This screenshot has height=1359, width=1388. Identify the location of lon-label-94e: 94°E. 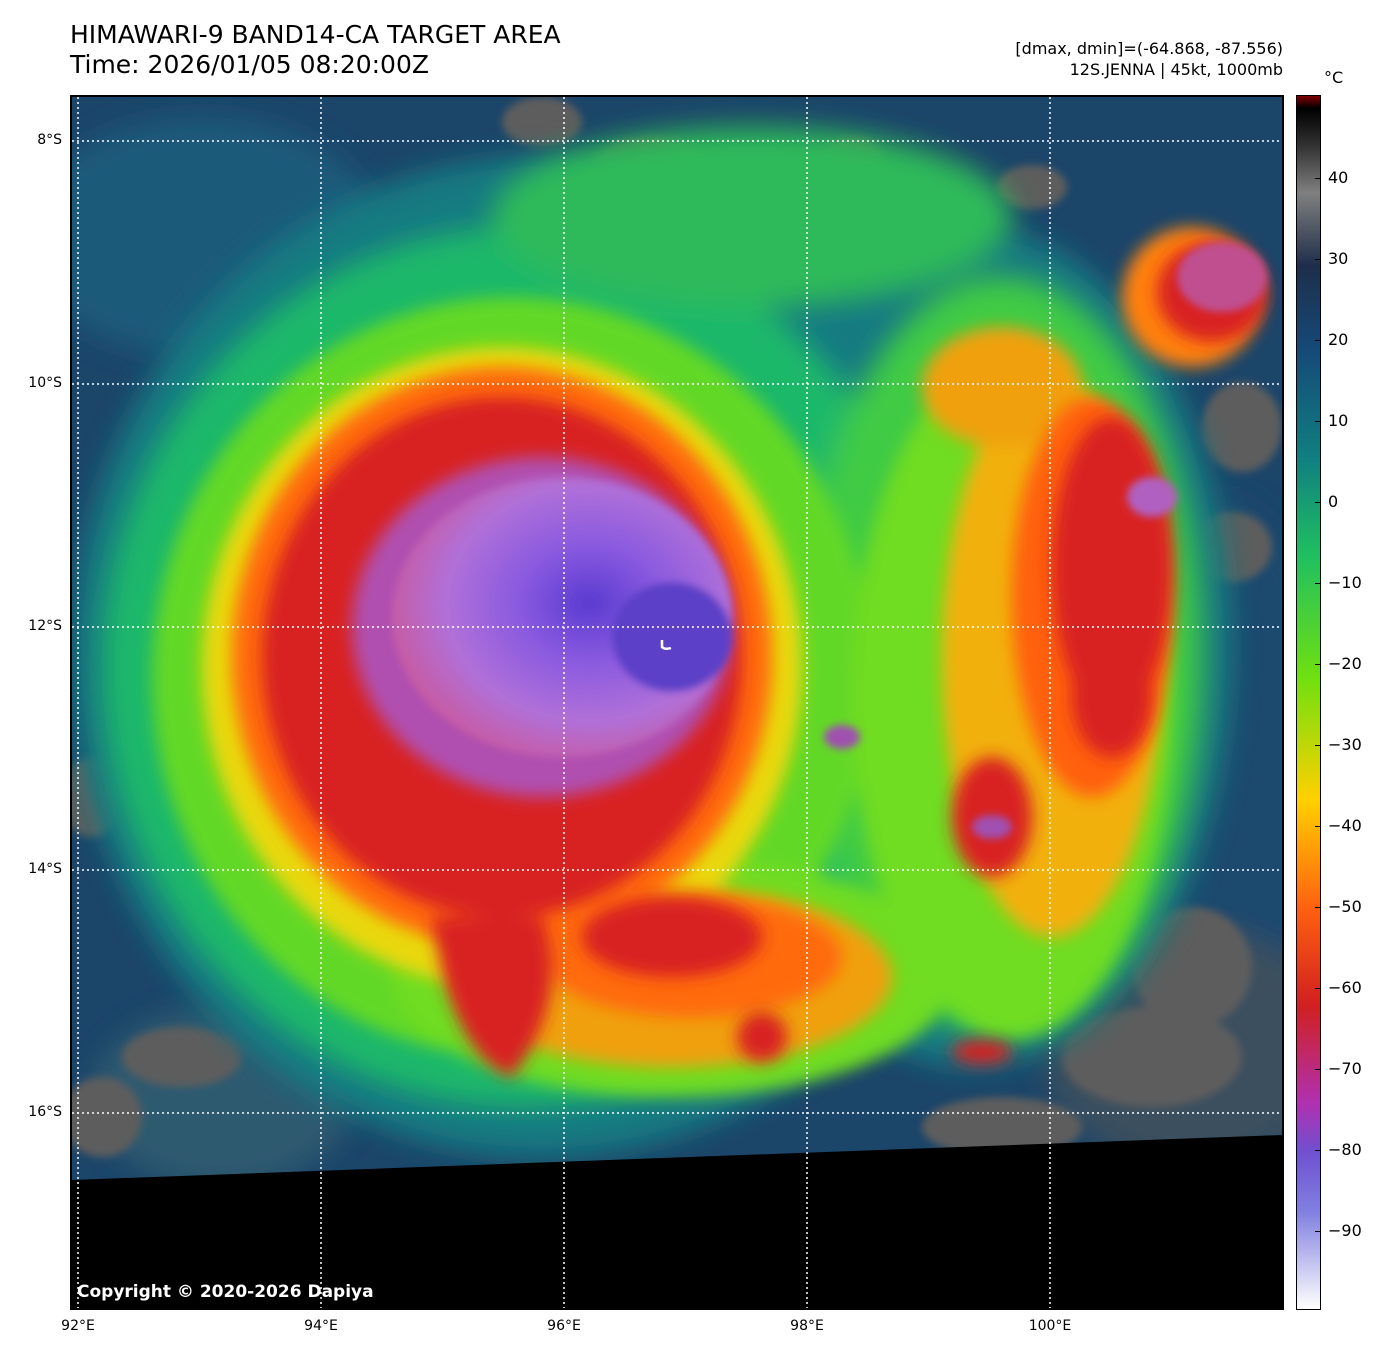
(321, 1326).